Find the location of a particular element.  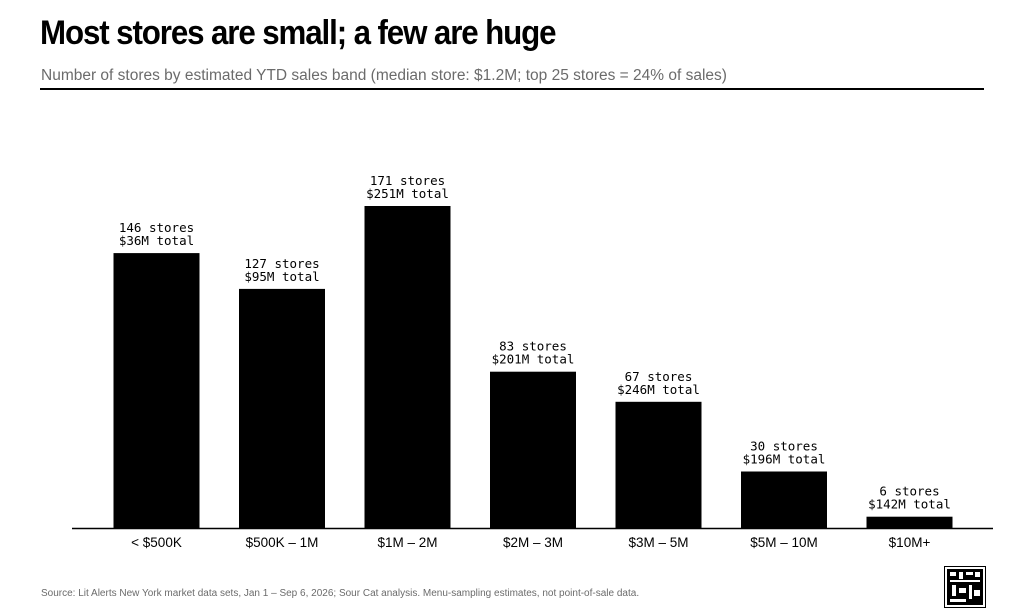

data-label-total: $201M total is located at coordinates (533, 359).